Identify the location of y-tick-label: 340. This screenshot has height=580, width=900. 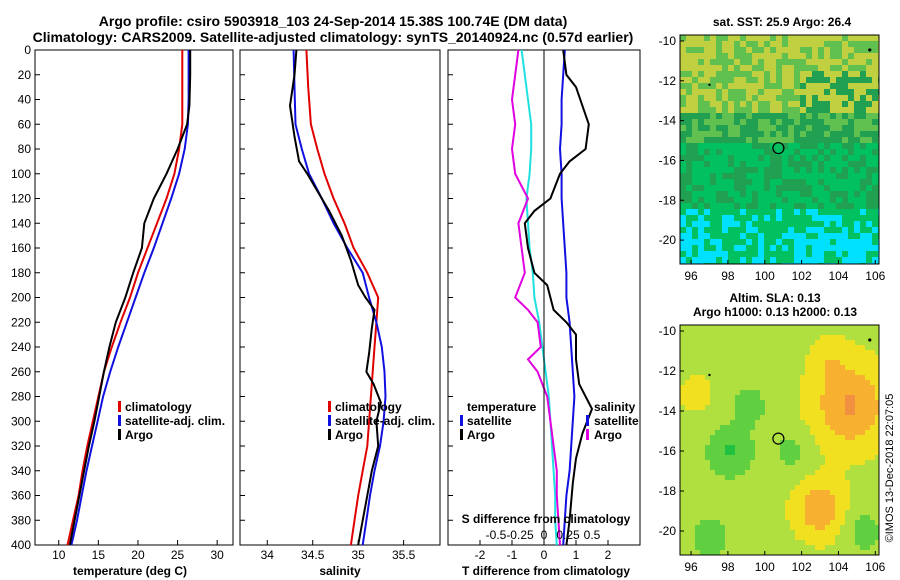
(21, 471).